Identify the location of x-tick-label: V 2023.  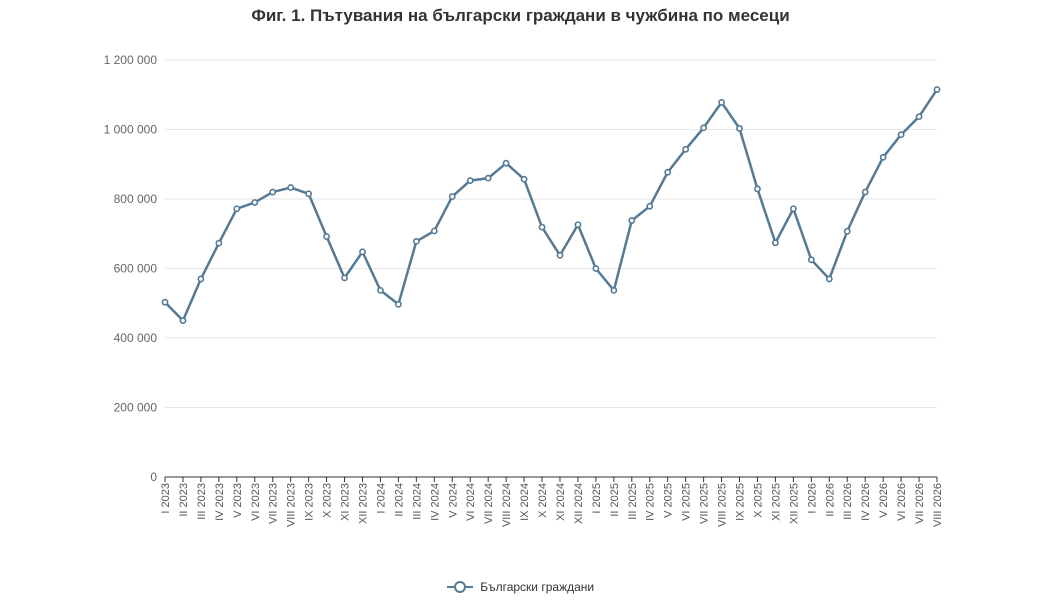
(238, 500).